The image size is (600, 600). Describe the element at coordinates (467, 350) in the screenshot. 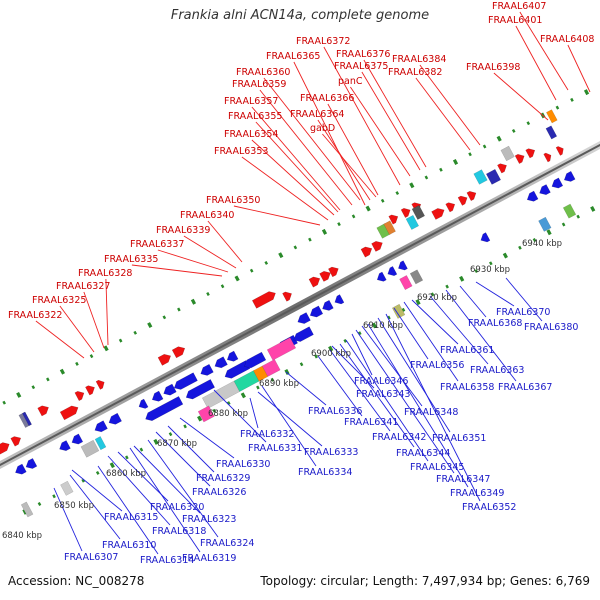

I see `reverse-gene-label: FRAAL6361` at that location.